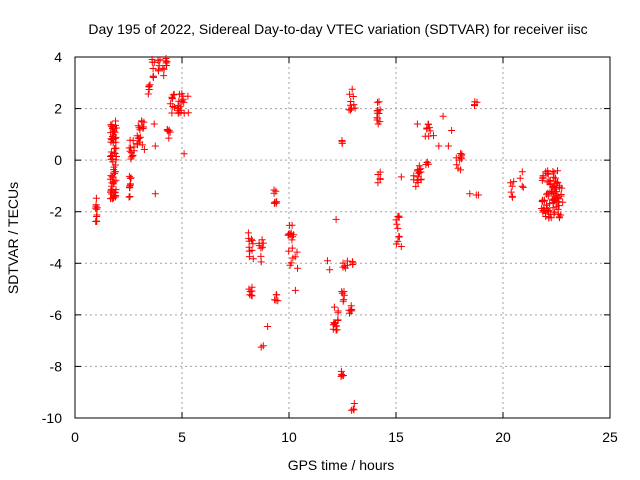 The image size is (640, 480). I want to click on y-tick-label: -6, so click(56, 315).